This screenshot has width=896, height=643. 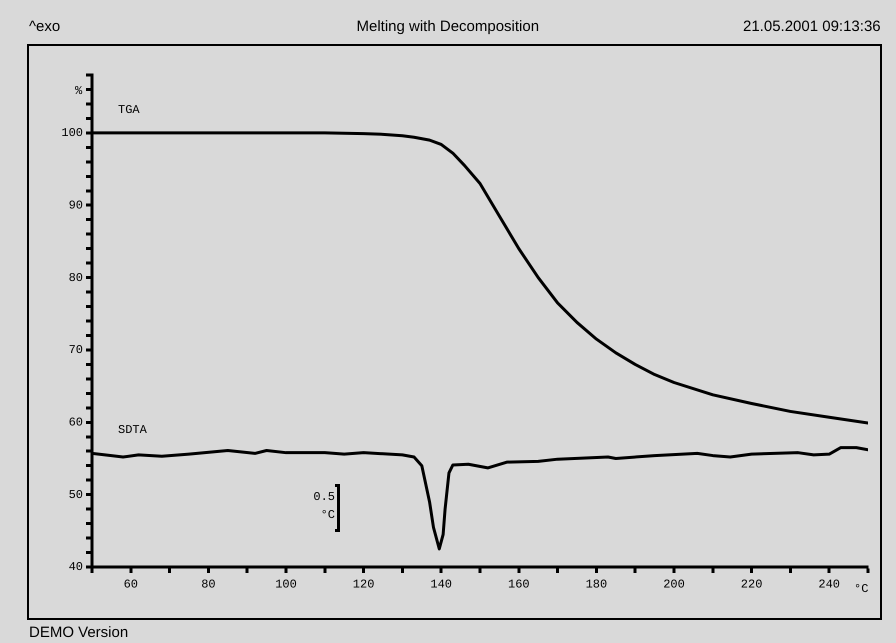 I want to click on x-tick-label: 80, so click(x=208, y=584).